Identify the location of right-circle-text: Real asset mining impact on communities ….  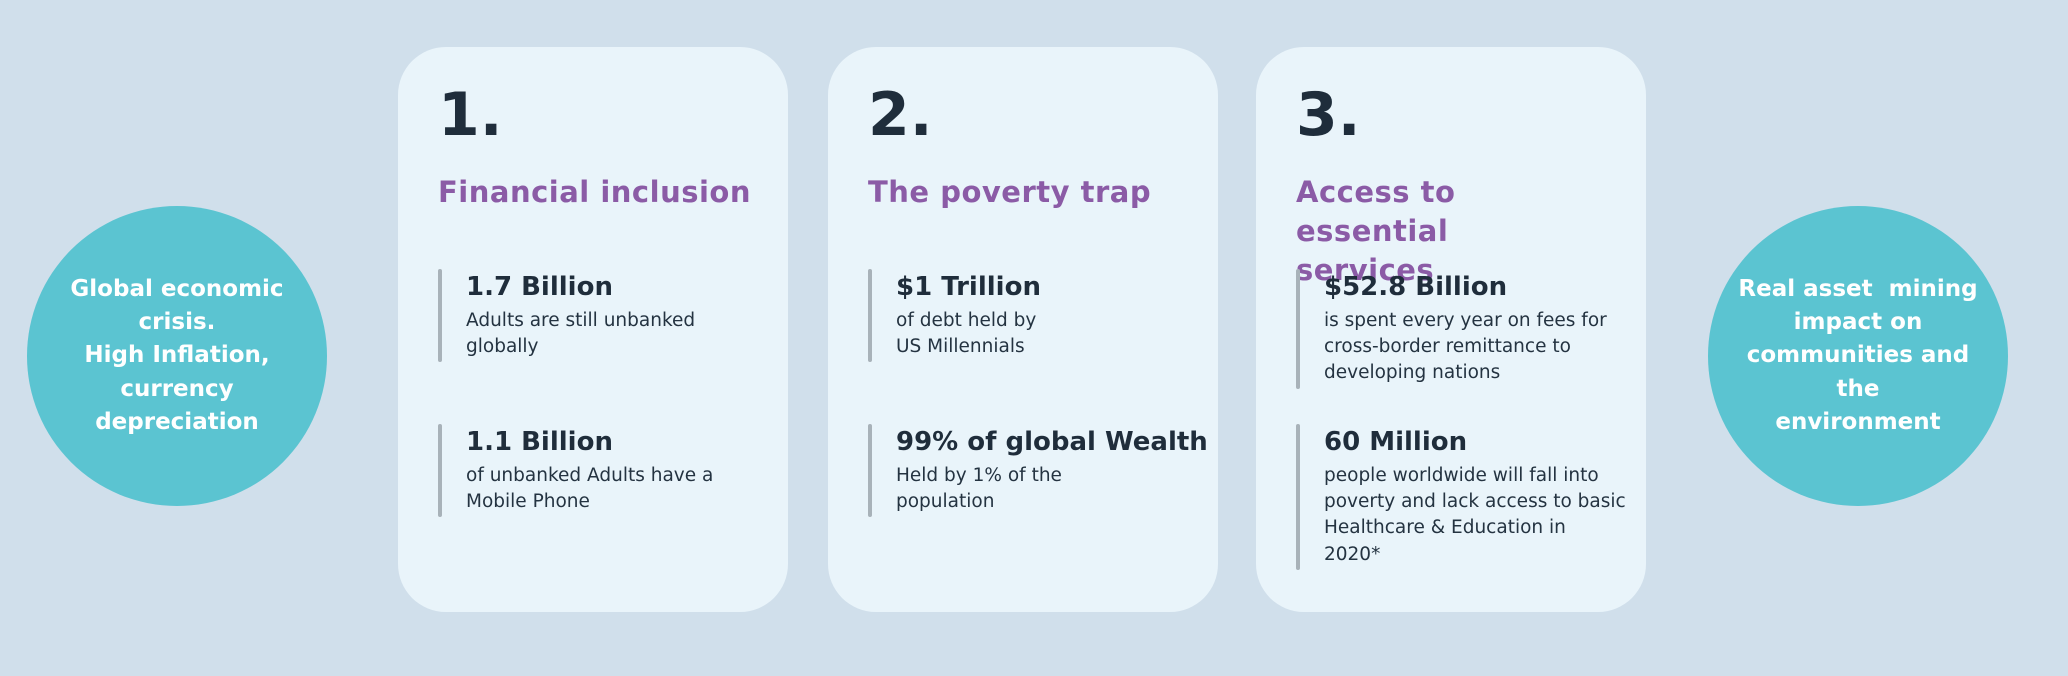
(1858, 355).